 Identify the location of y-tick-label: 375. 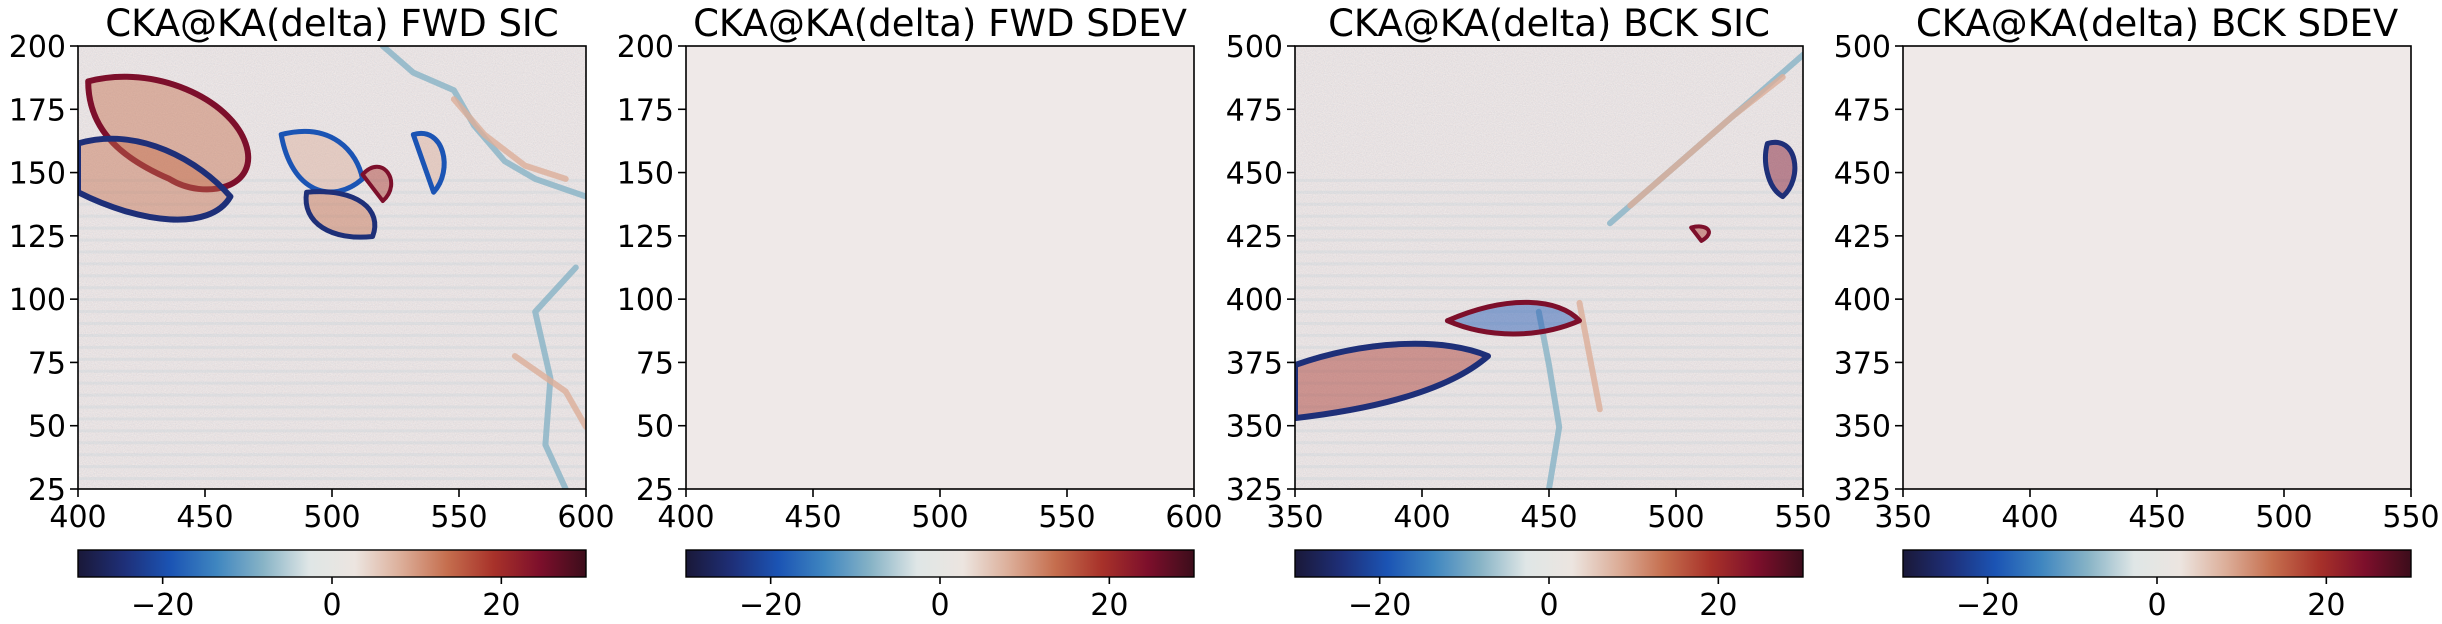
(1254, 363).